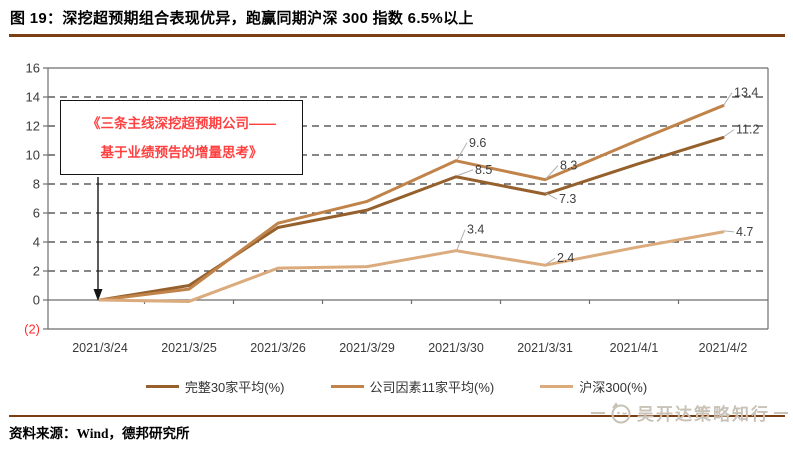 The width and height of the screenshot is (793, 451). What do you see at coordinates (598, 412) in the screenshot?
I see `watermark-dash-left` at bounding box center [598, 412].